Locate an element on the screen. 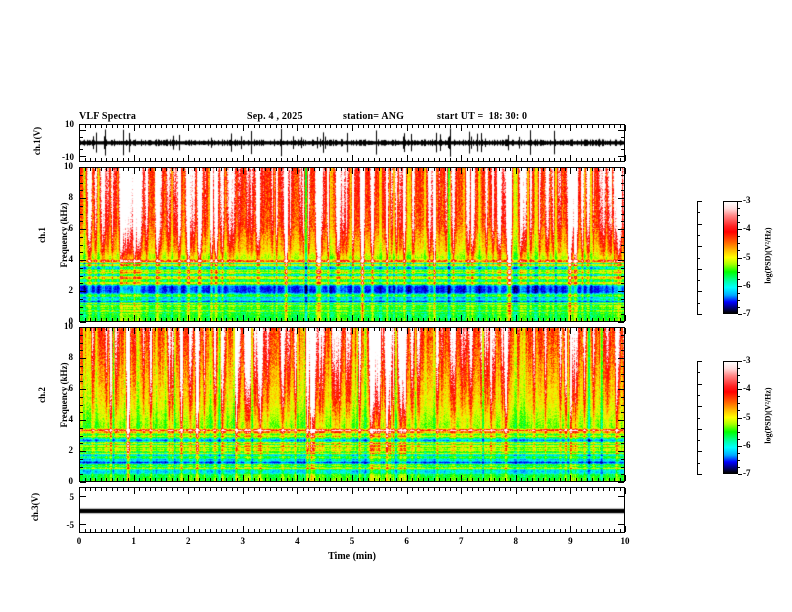 This screenshot has width=792, height=612. x-tick-label: 2 is located at coordinates (188, 541).